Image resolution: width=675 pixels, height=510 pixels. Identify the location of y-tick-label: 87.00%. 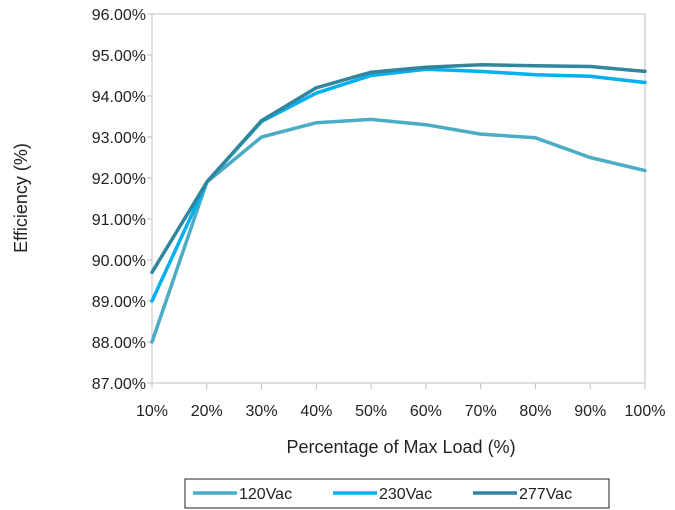
(119, 384).